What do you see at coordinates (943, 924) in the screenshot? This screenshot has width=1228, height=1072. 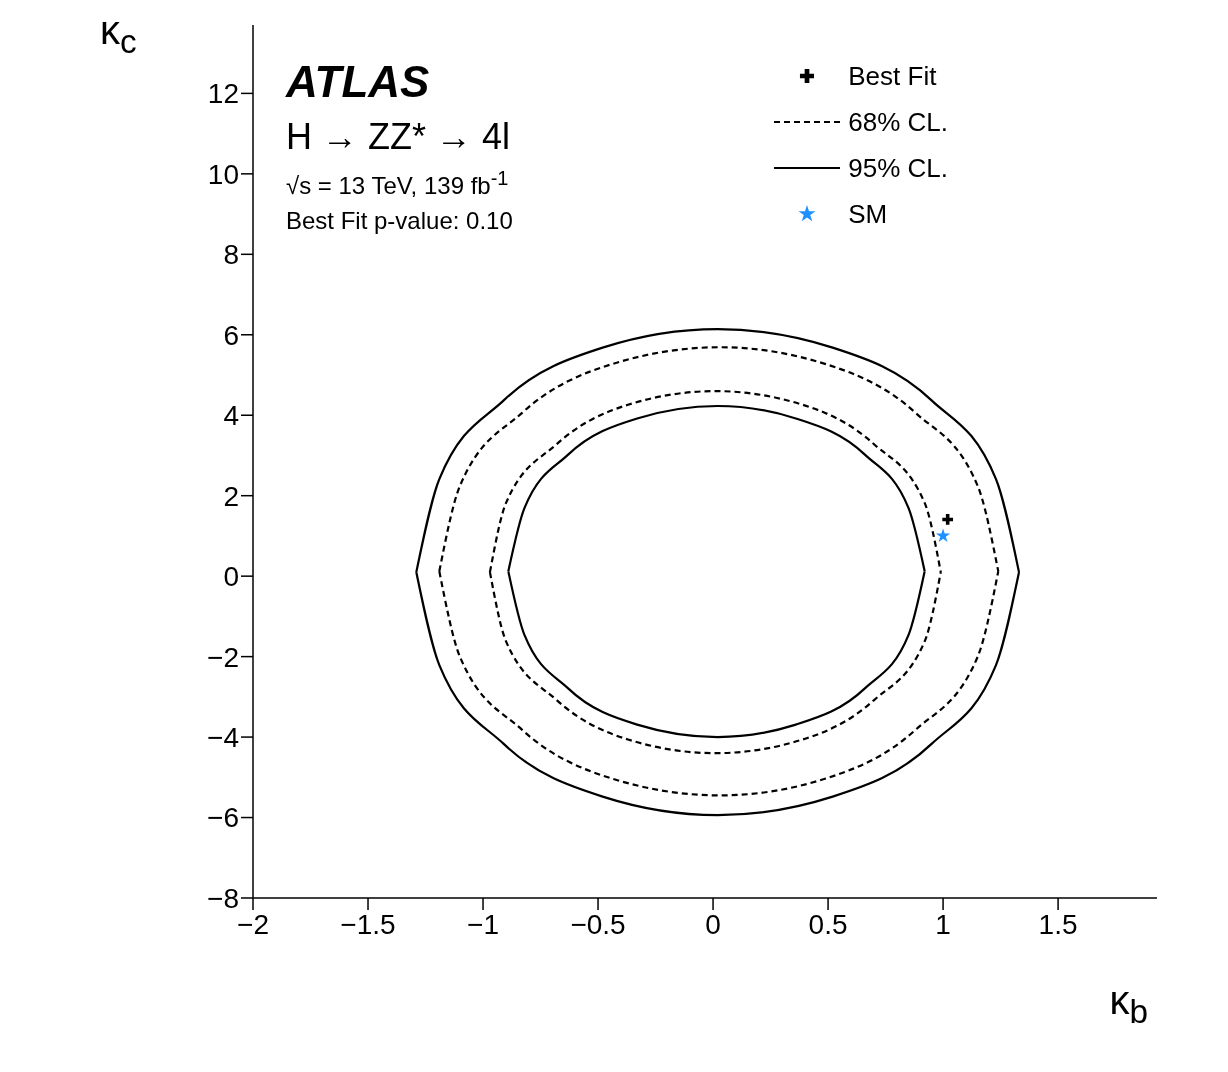 I see `x-tick-label: 1` at bounding box center [943, 924].